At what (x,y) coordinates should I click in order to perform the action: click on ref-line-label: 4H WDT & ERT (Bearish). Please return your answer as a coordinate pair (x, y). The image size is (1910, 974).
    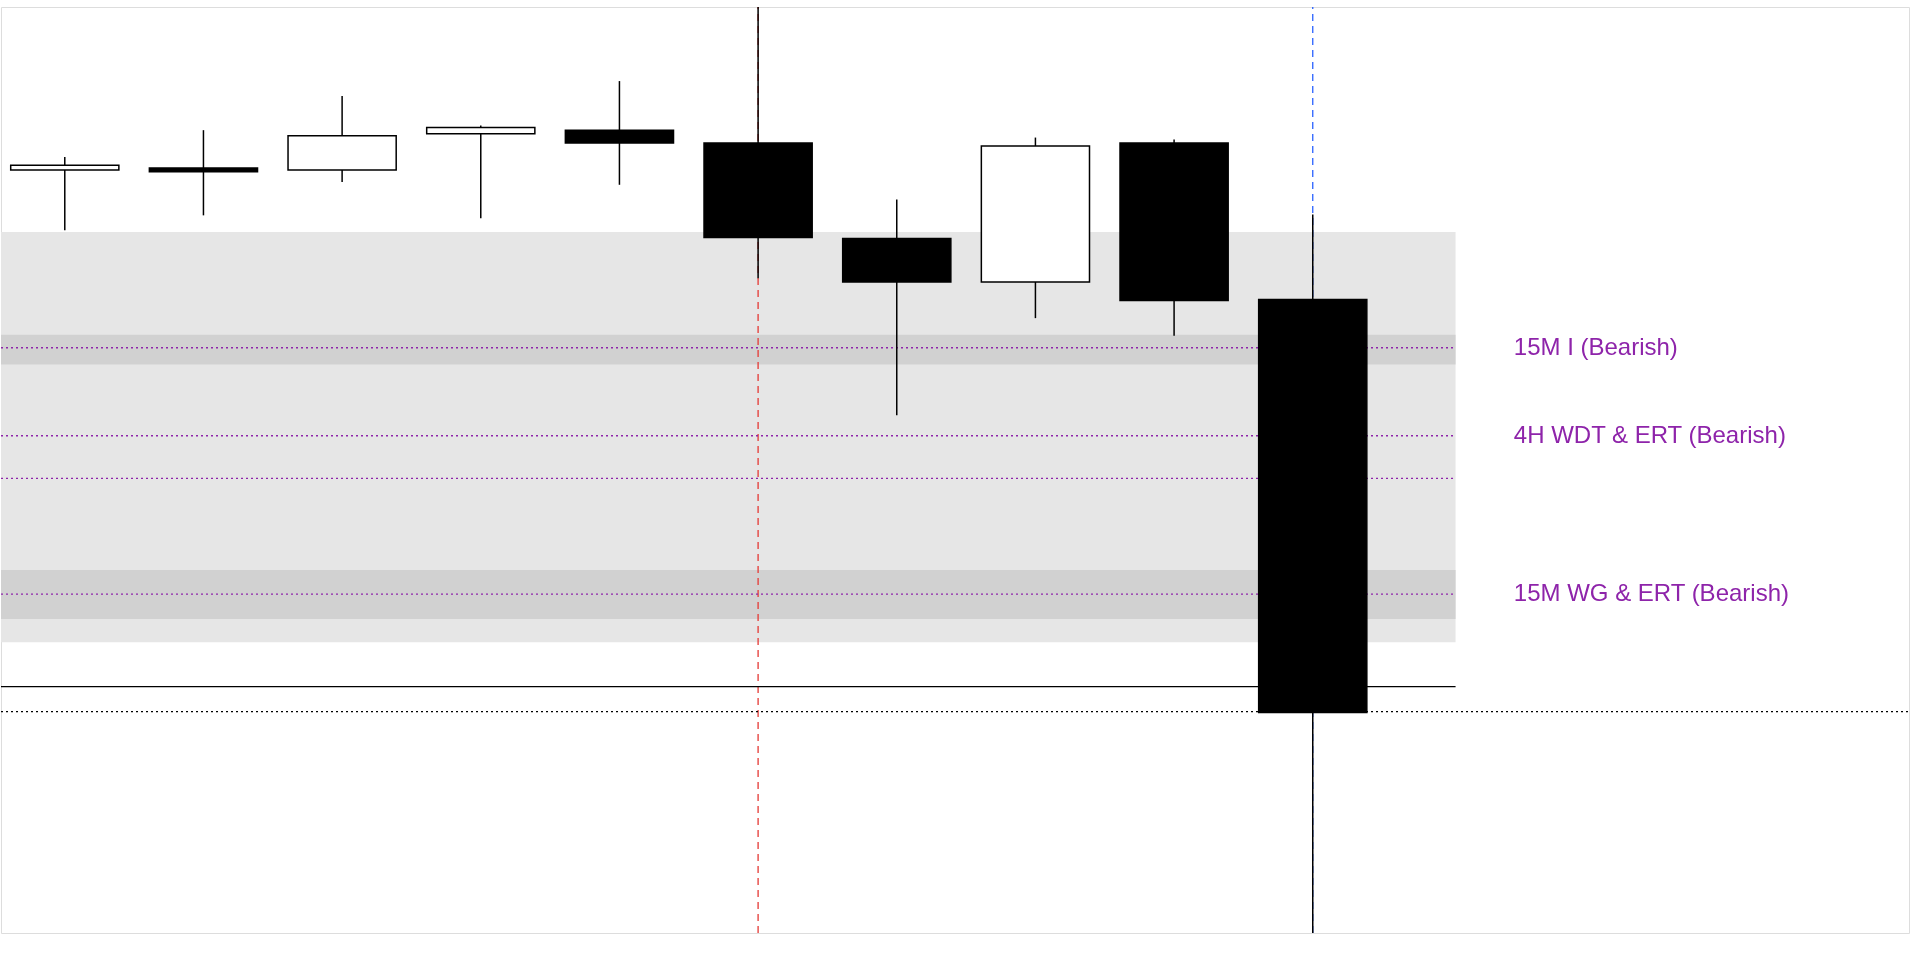
    Looking at the image, I should click on (1649, 434).